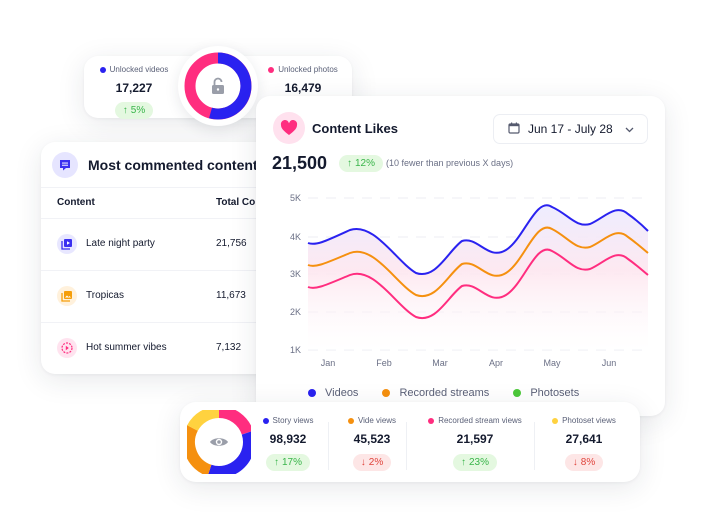 The height and width of the screenshot is (531, 713). I want to click on unlocked-donut-chart, so click(218, 86).